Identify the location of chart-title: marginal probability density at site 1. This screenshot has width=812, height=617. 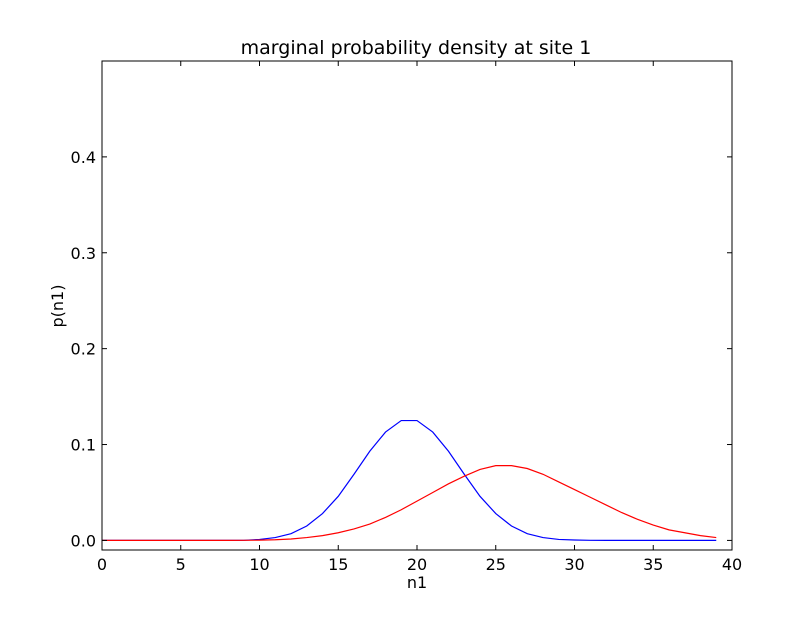
(416, 48).